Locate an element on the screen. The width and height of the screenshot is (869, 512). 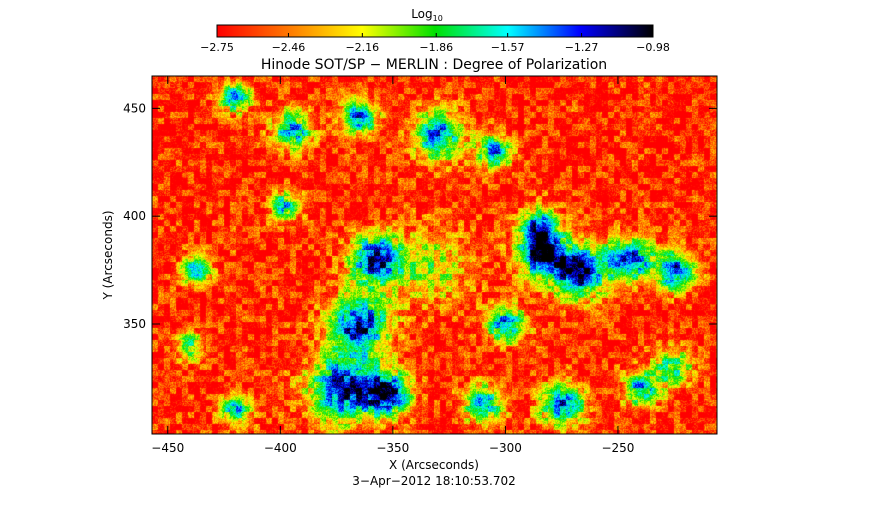
colorbar-tick-label: −2.16 is located at coordinates (362, 47).